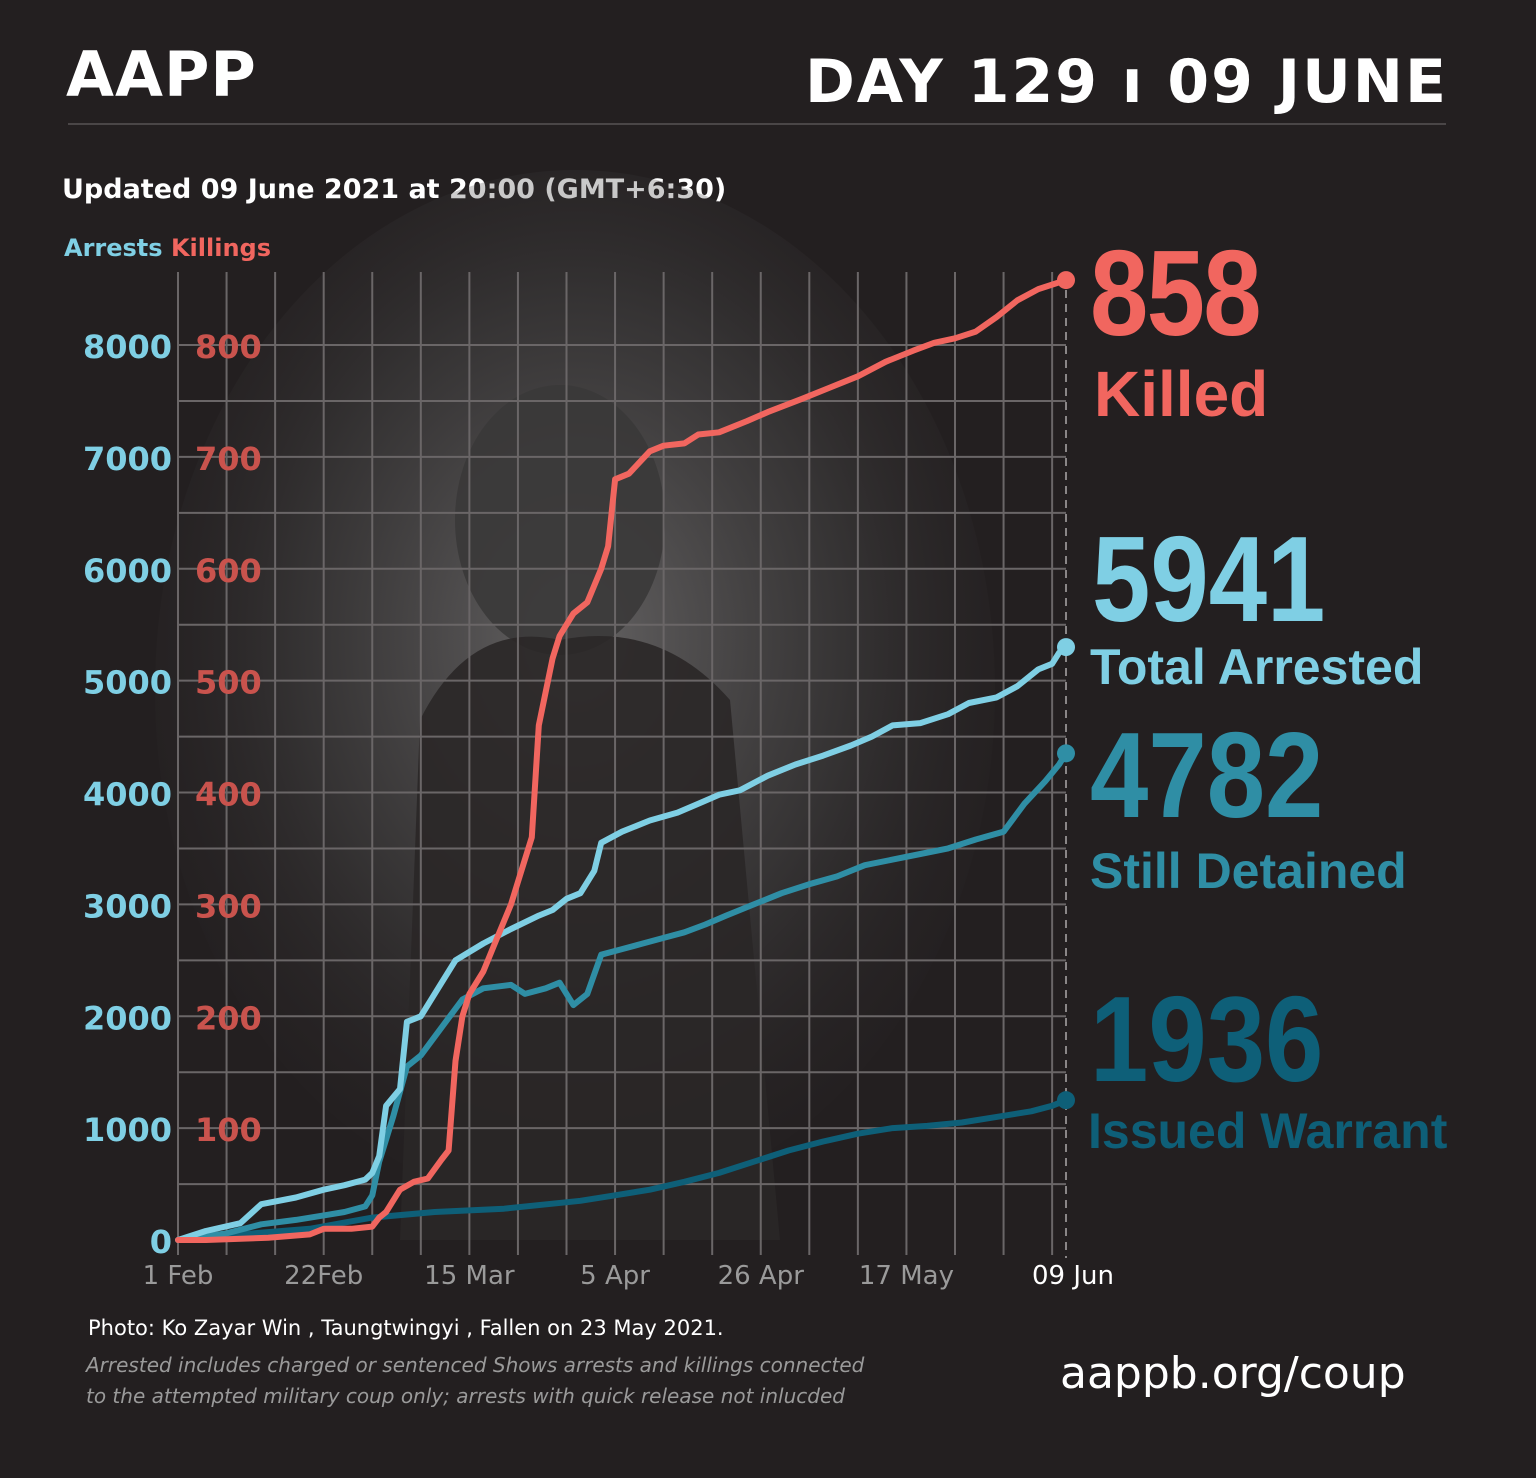 This screenshot has width=1536, height=1478. Describe the element at coordinates (1248, 871) in the screenshot. I see `still-detained-label: Still Detained` at that location.